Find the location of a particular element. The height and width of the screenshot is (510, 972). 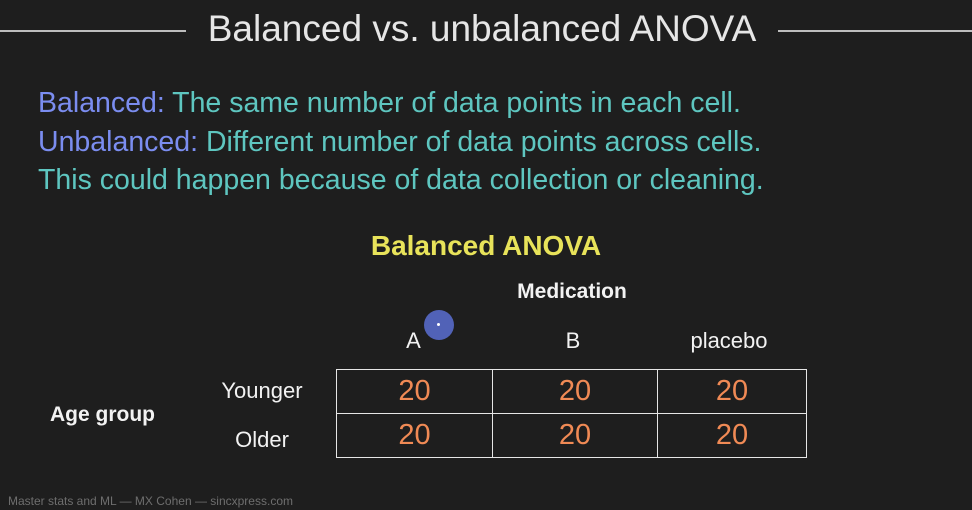

cell-younger-a: 20 is located at coordinates (414, 391).